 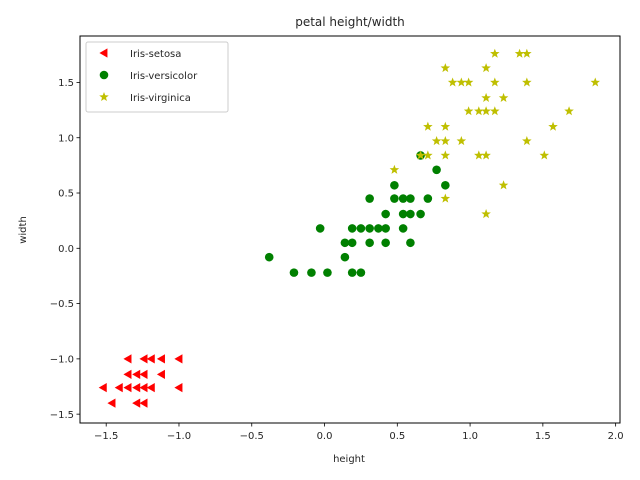 What do you see at coordinates (160, 98) in the screenshot?
I see `legend-label: Iris-virginica` at bounding box center [160, 98].